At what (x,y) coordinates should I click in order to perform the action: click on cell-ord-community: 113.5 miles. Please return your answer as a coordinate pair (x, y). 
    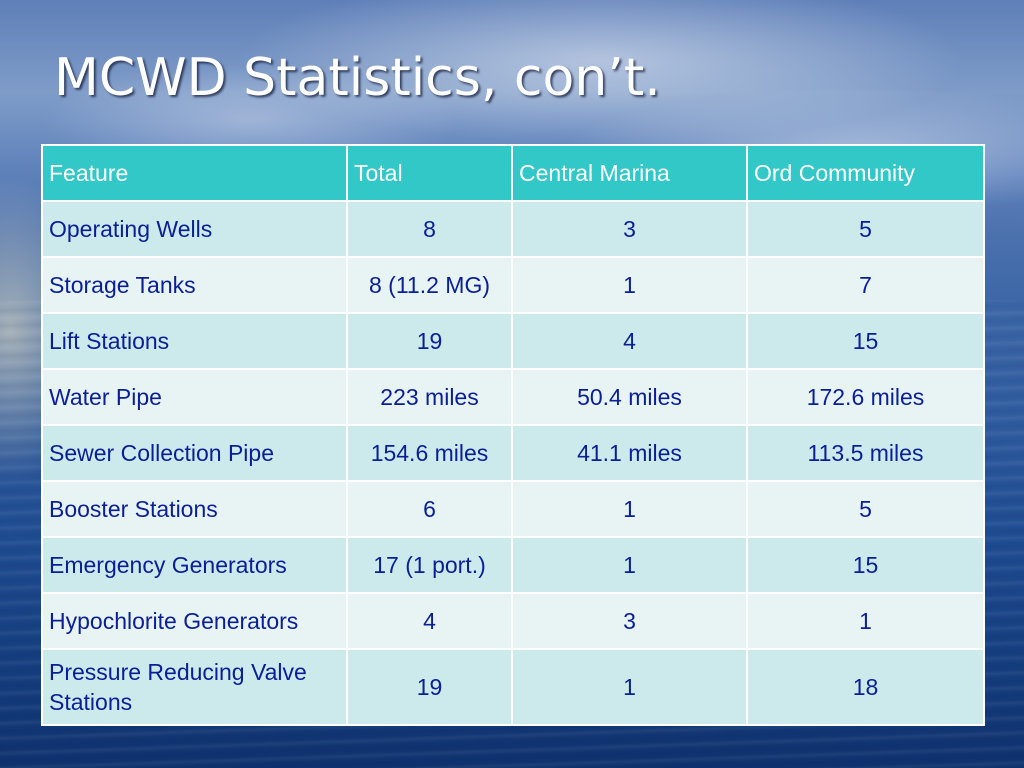
    Looking at the image, I should click on (865, 453).